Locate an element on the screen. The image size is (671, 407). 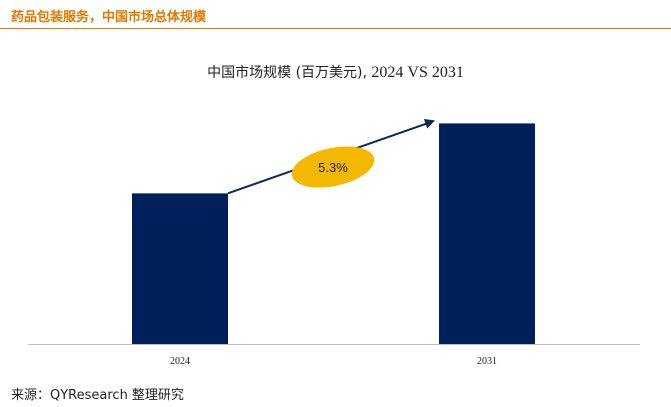
page-header-title: 药品包装服务，中国市场总体规模 is located at coordinates (109, 17).